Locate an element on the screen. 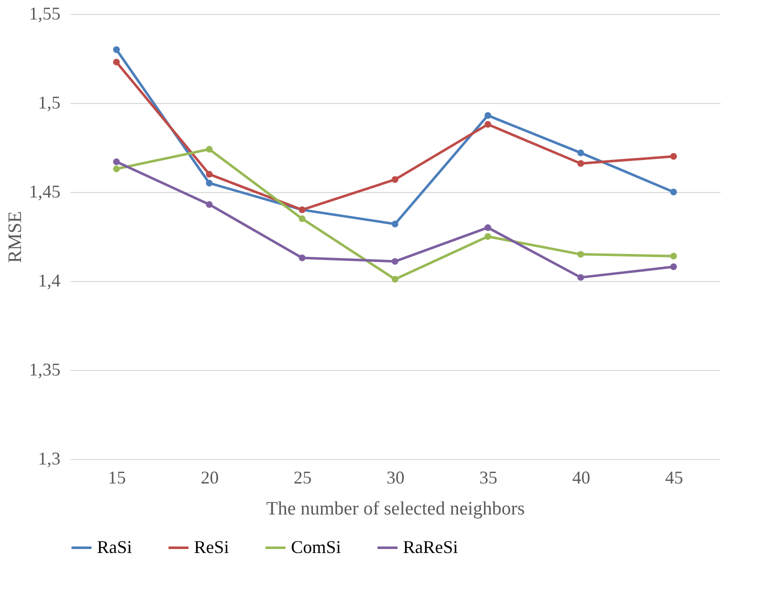 This screenshot has width=775, height=602. x-tick-label: 25 is located at coordinates (303, 478).